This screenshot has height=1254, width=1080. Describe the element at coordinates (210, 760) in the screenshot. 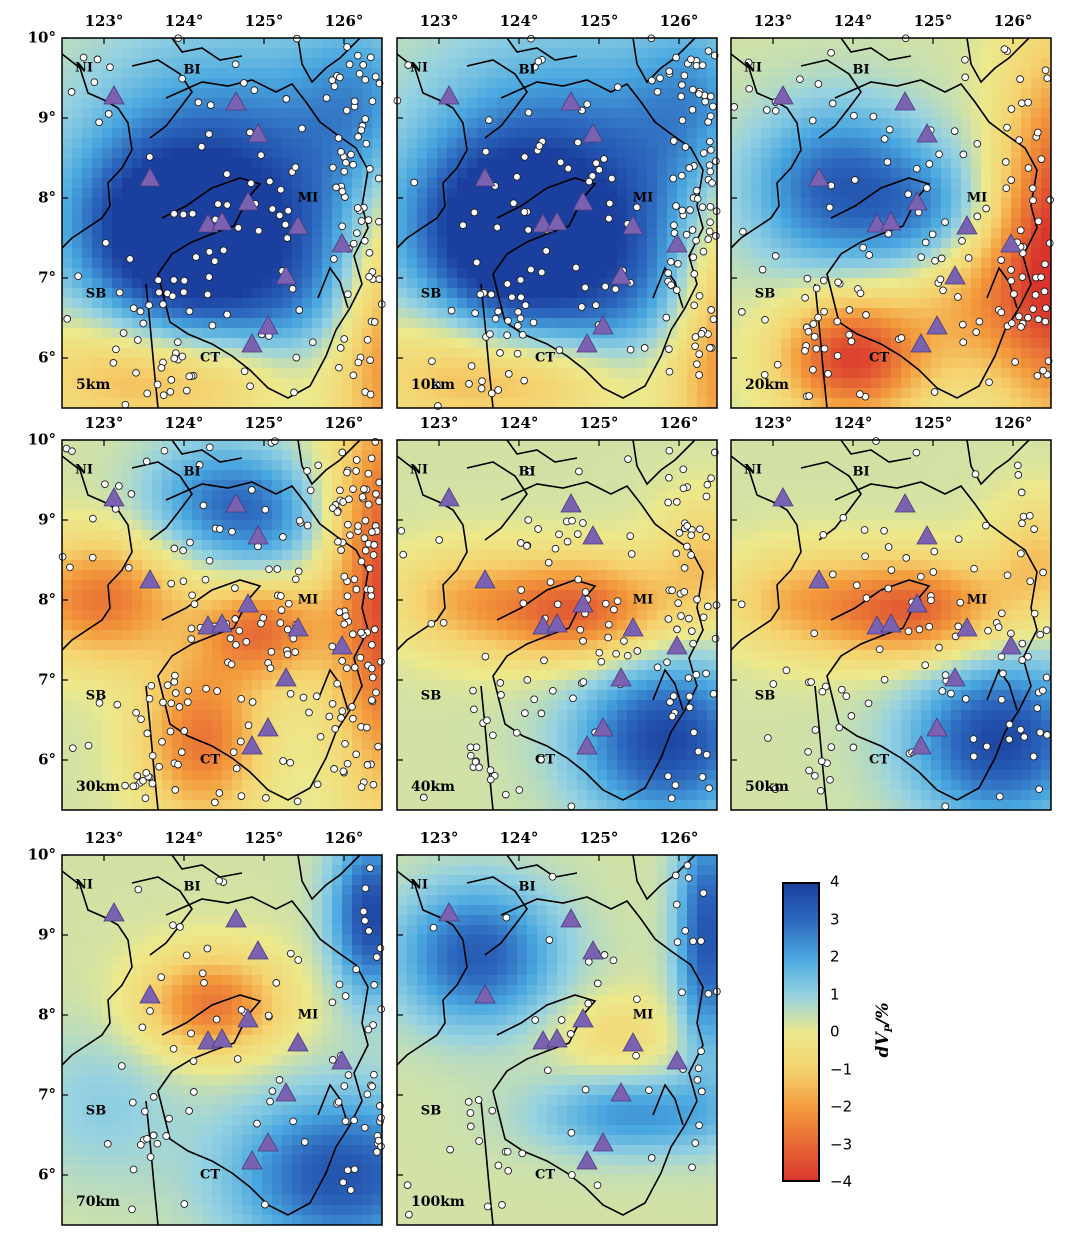

I see `region-label: CT` at that location.